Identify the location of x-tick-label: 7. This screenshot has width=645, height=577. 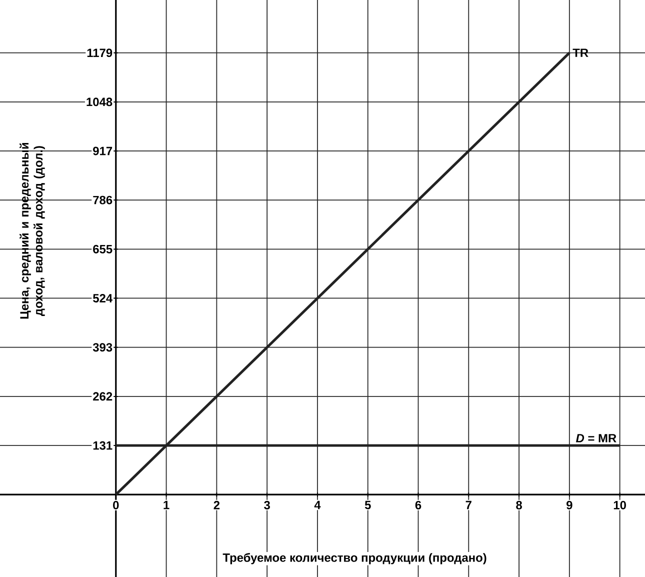
(469, 505).